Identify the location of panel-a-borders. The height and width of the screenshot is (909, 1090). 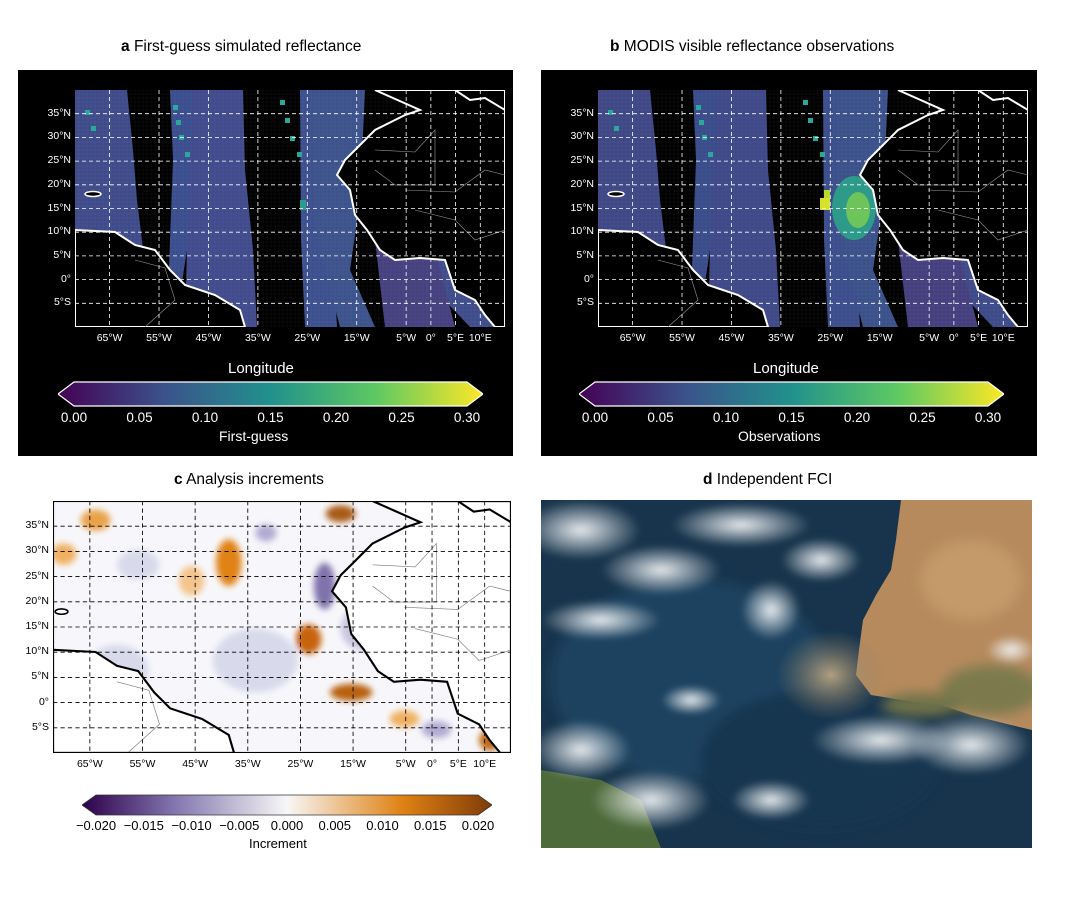
(319, 228).